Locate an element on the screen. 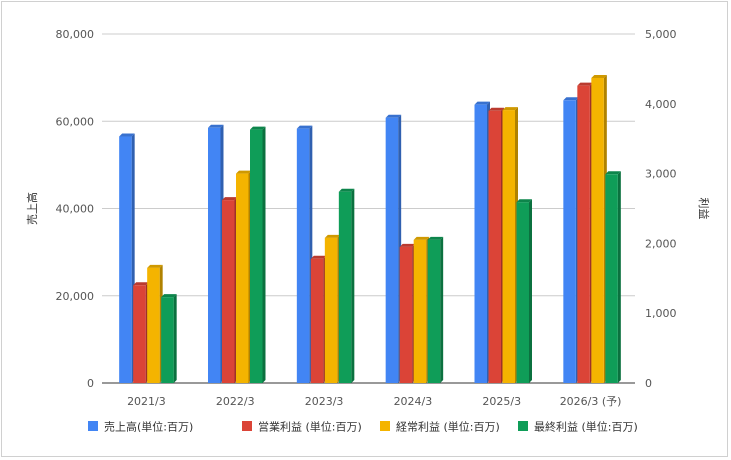 This screenshot has height=460, width=731. legend-item: 経常利益 (単位:百万) is located at coordinates (440, 427).